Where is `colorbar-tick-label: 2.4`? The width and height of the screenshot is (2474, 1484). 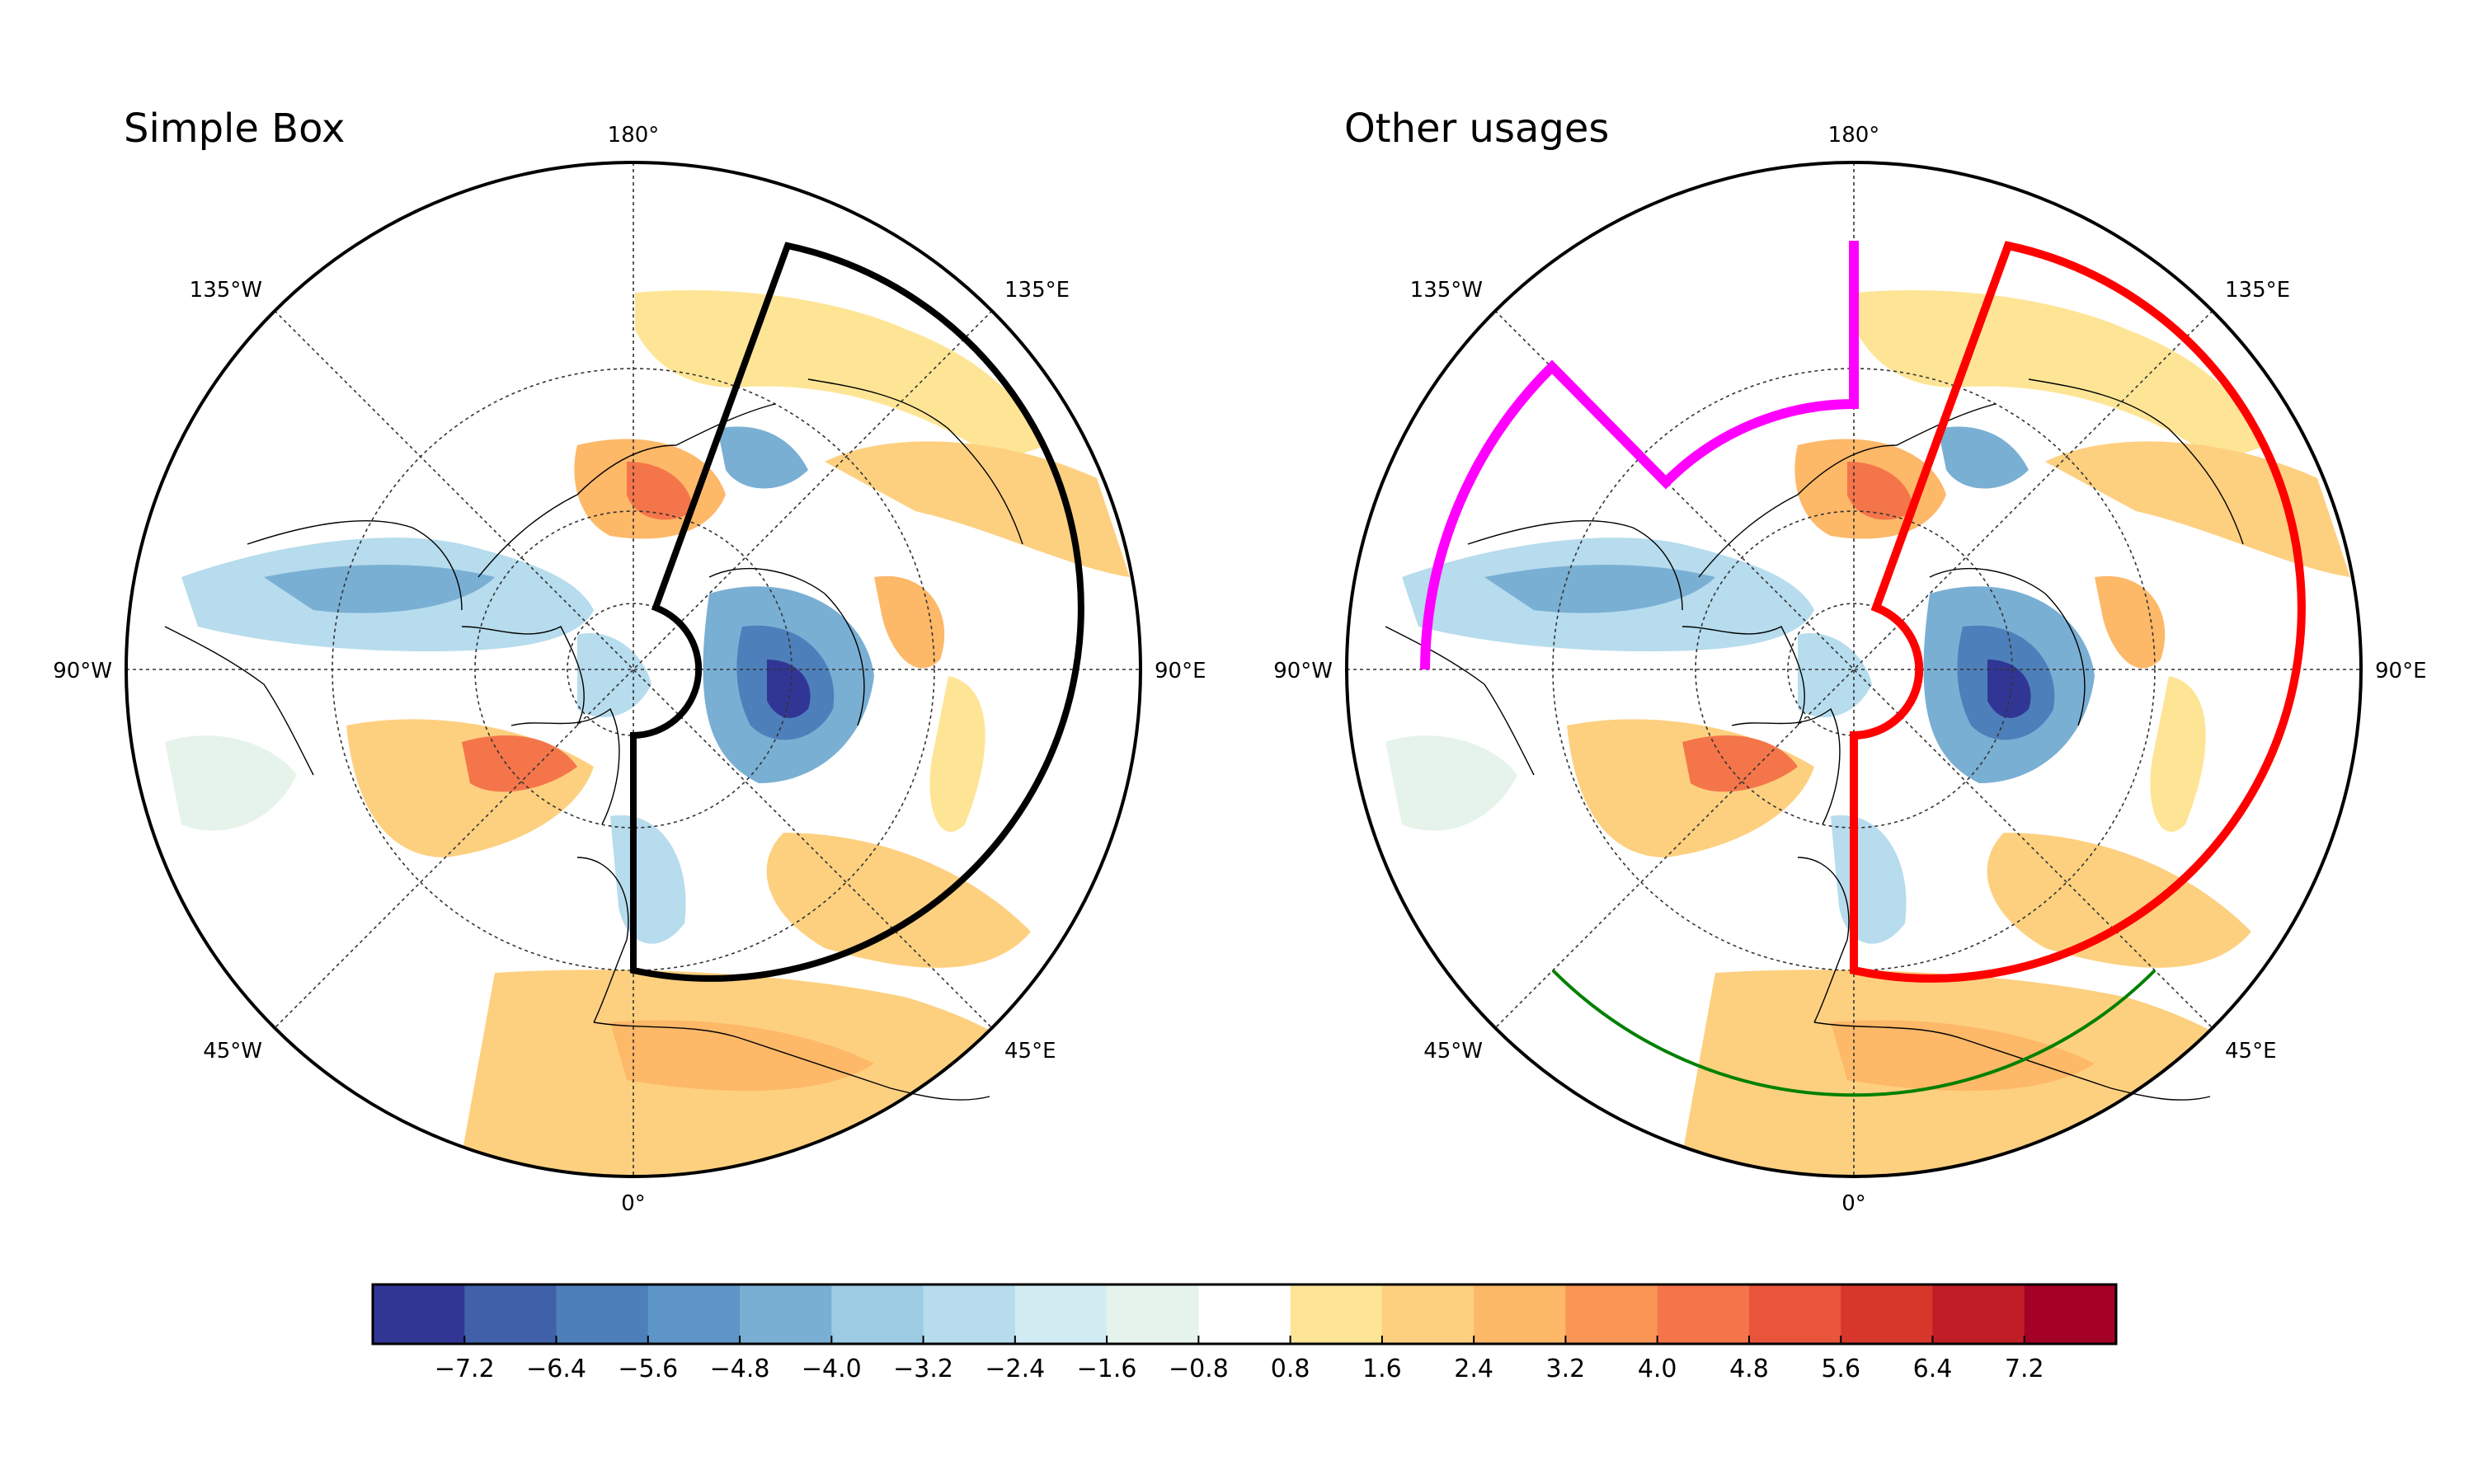 colorbar-tick-label: 2.4 is located at coordinates (1473, 1369).